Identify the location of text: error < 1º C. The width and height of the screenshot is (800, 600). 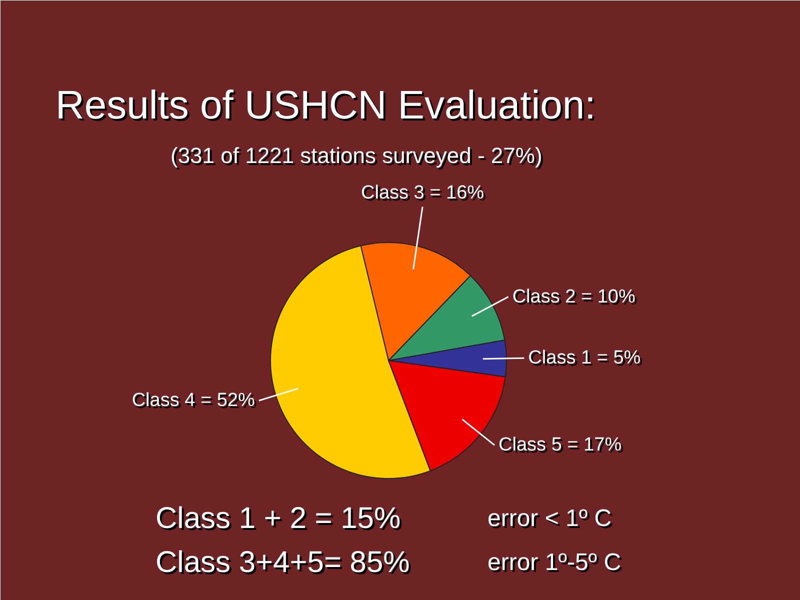
(550, 518).